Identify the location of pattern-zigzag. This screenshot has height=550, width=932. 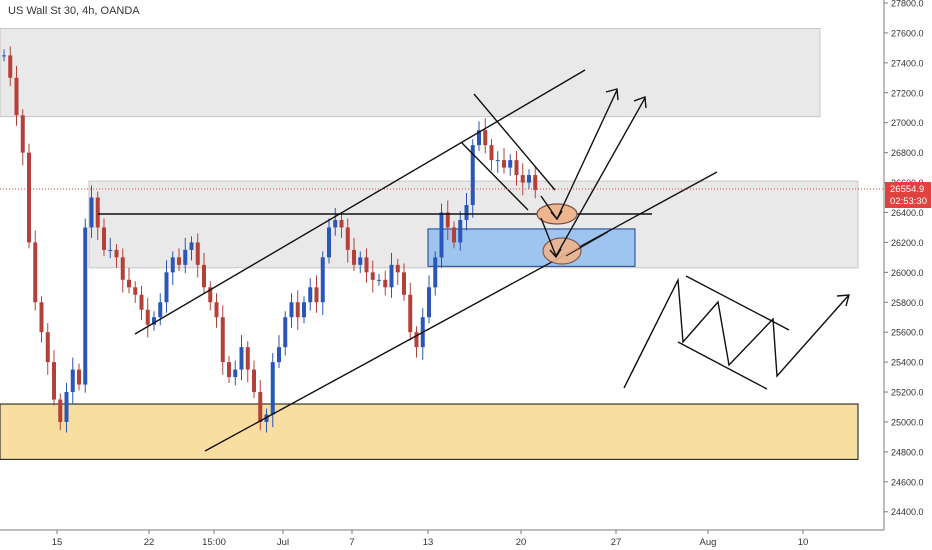
(736, 333).